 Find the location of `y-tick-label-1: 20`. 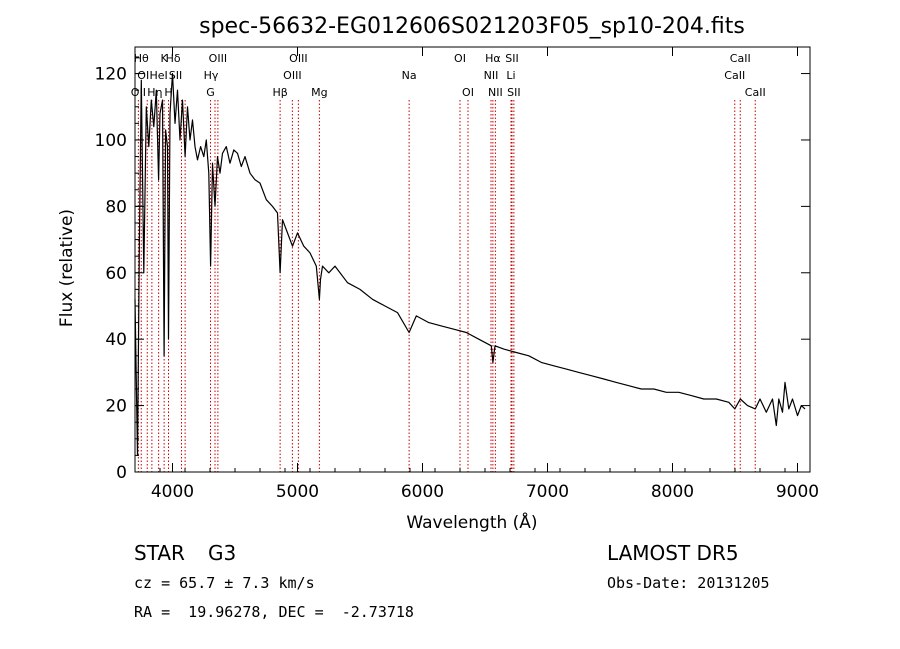

y-tick-label-1: 20 is located at coordinates (116, 407).